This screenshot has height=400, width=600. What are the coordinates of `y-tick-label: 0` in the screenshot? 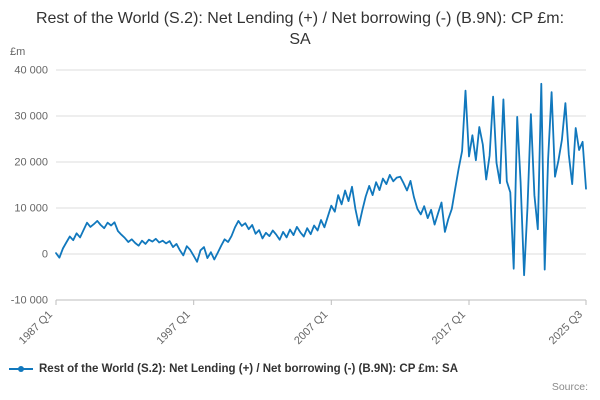 It's located at (45, 255).